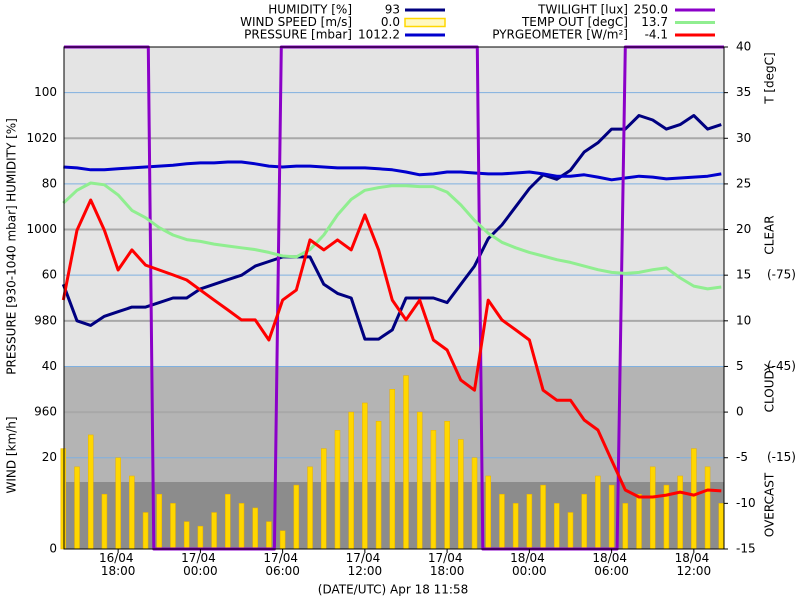 The height and width of the screenshot is (600, 800). What do you see at coordinates (743, 320) in the screenshot?
I see `y2-tick-label: 10` at bounding box center [743, 320].